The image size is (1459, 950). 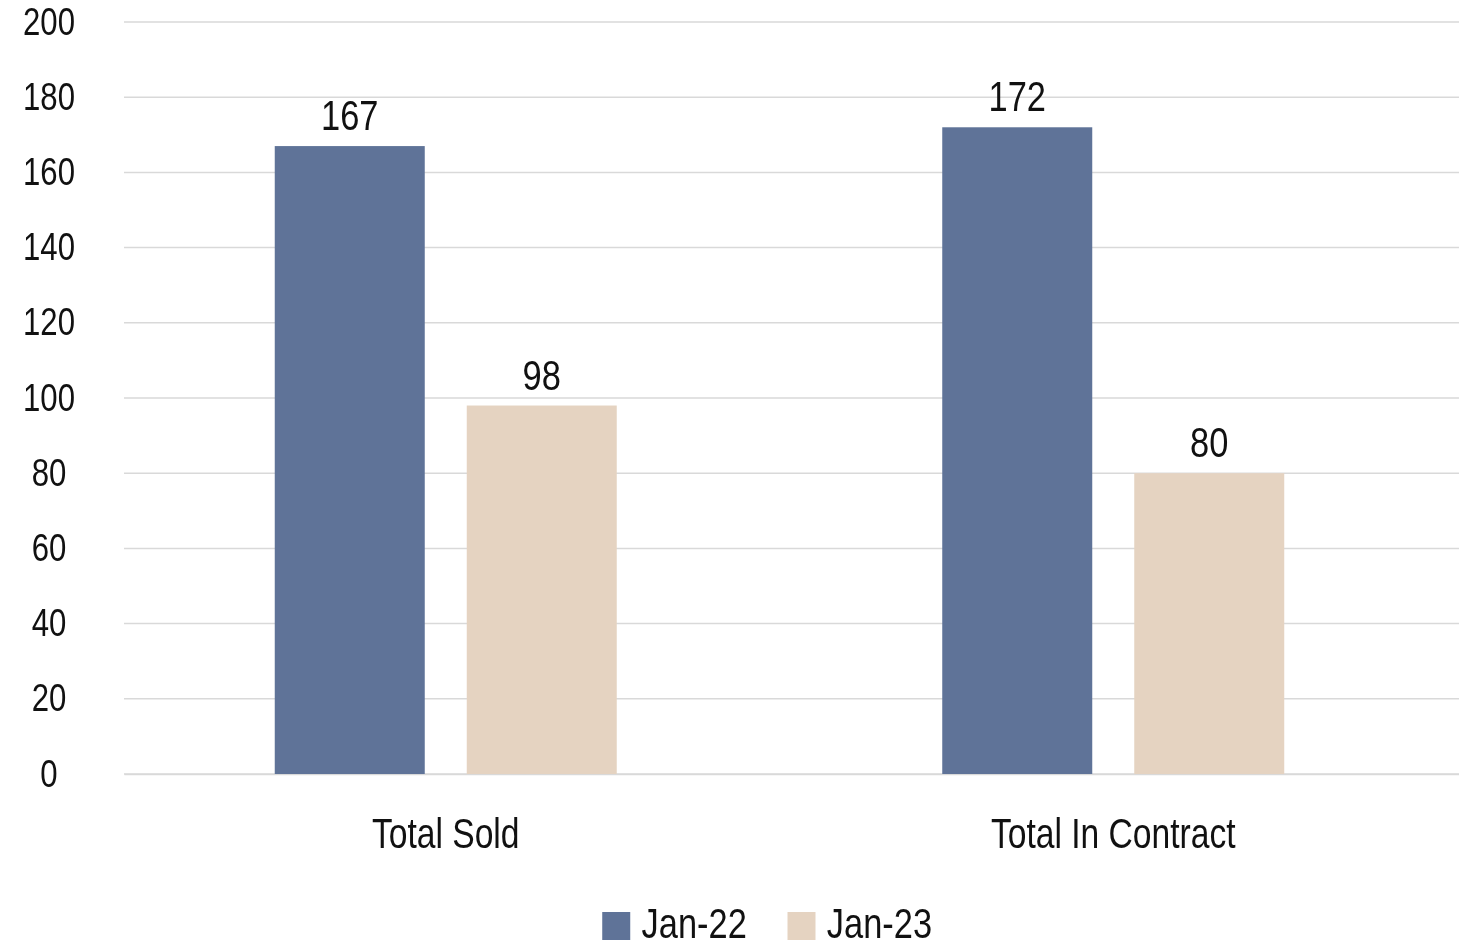 I want to click on data-label: 98, so click(x=541, y=375).